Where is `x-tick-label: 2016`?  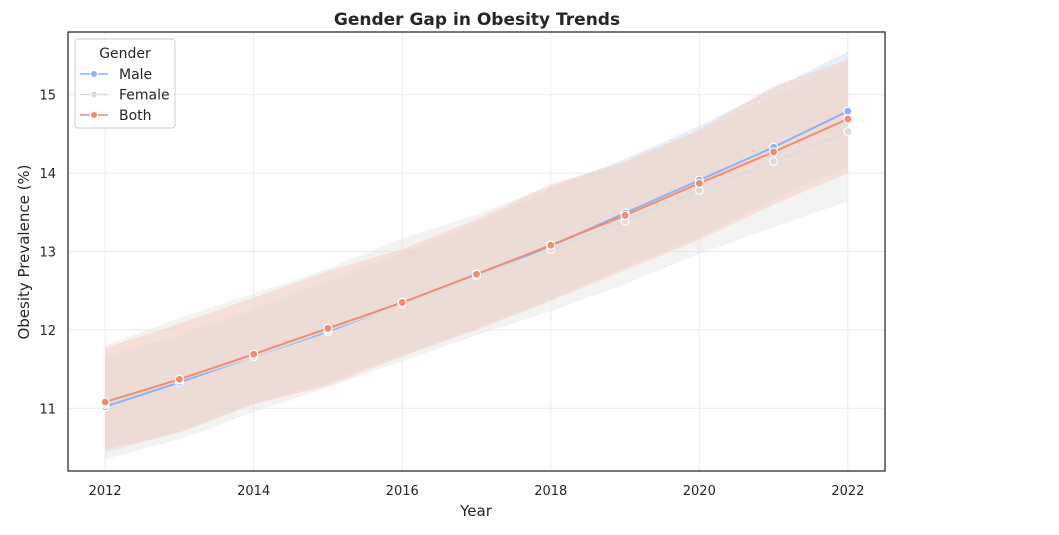 x-tick-label: 2016 is located at coordinates (402, 491).